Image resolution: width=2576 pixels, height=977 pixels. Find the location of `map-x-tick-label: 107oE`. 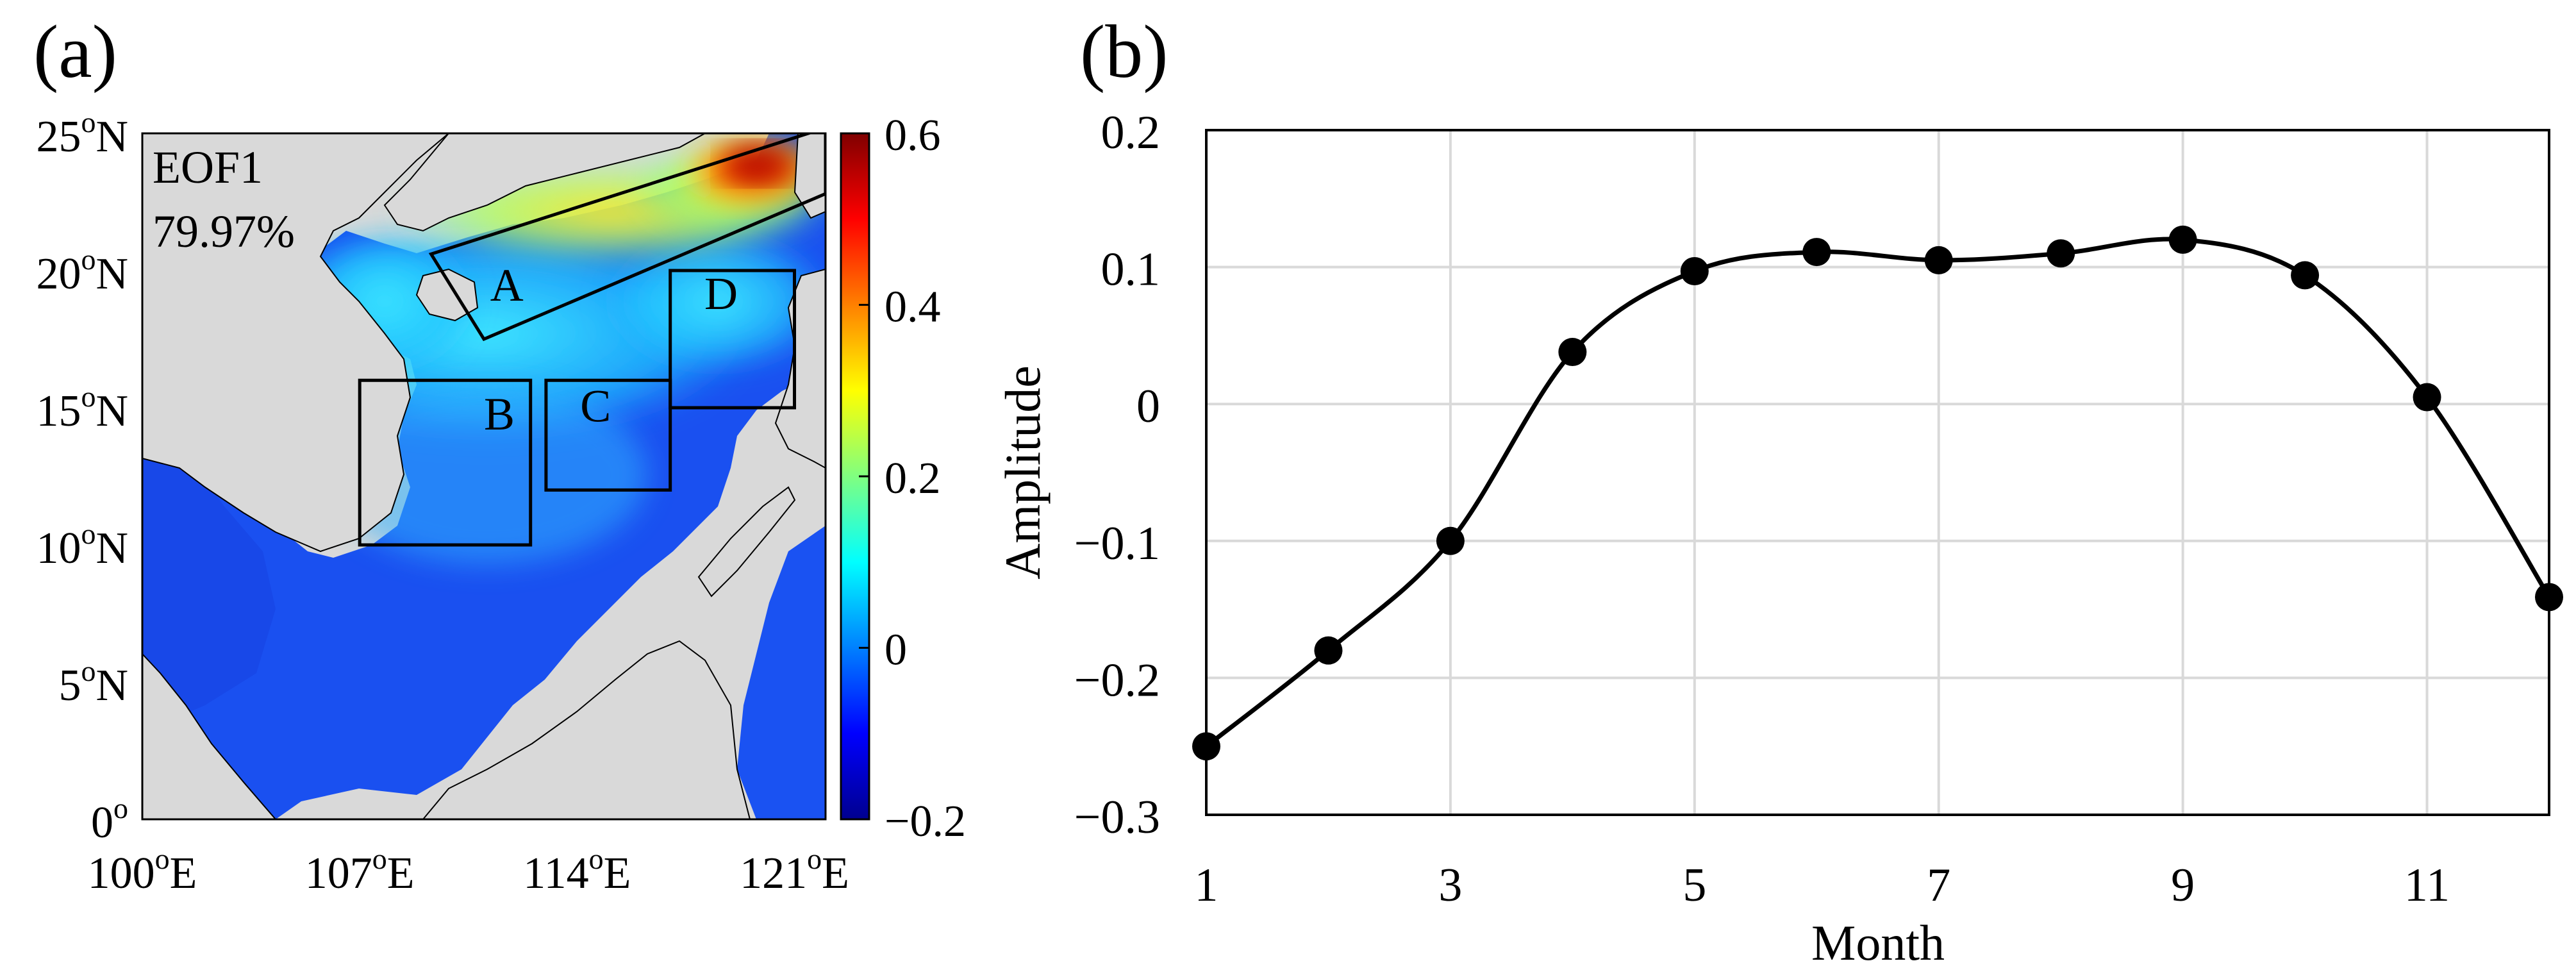

map-x-tick-label: 107oE is located at coordinates (360, 870).